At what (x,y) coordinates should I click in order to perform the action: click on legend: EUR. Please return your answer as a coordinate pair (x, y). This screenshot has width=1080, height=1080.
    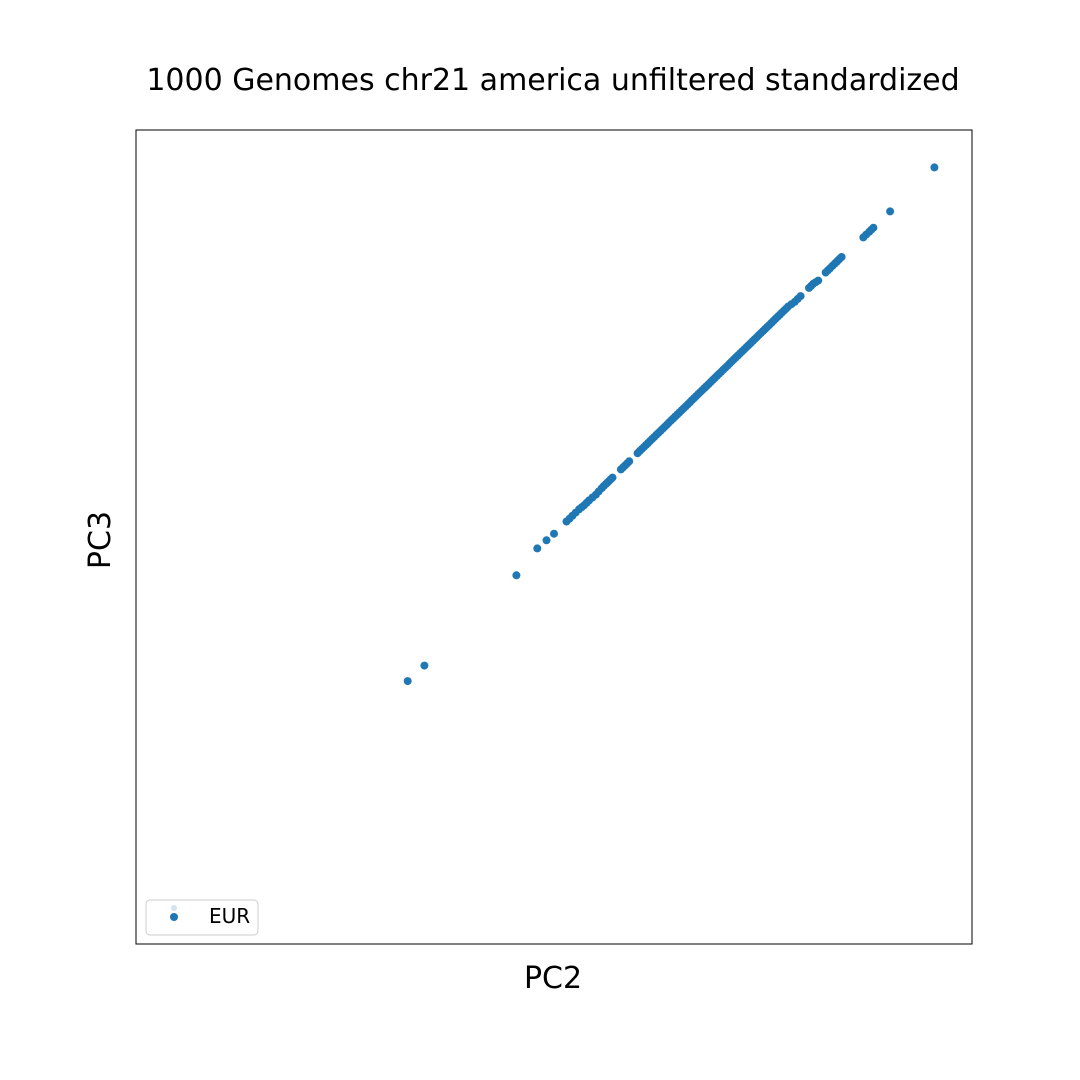
    Looking at the image, I should click on (202, 917).